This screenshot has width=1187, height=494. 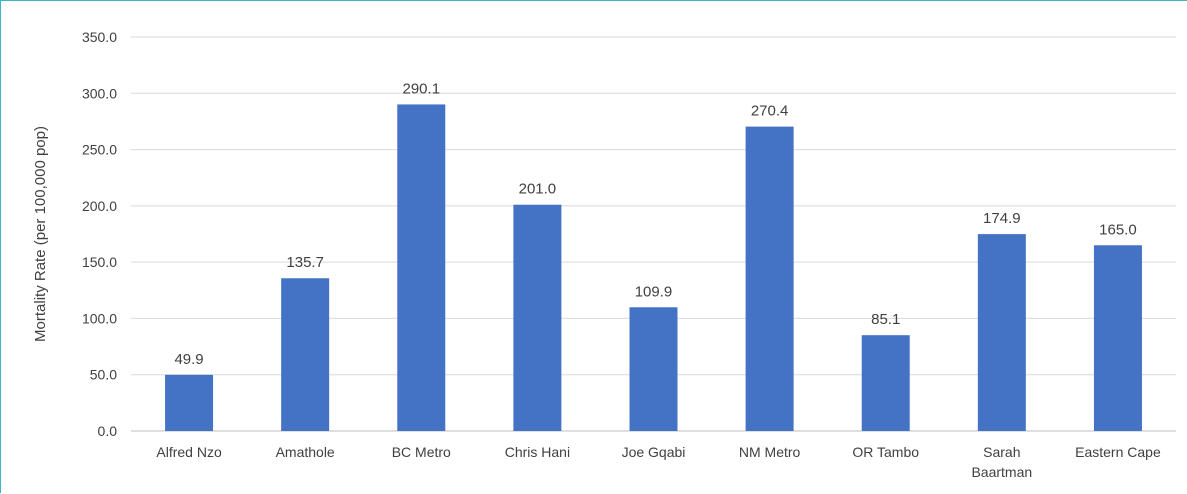 What do you see at coordinates (1001, 462) in the screenshot?
I see `x-tick-label: Sarah Baartman` at bounding box center [1001, 462].